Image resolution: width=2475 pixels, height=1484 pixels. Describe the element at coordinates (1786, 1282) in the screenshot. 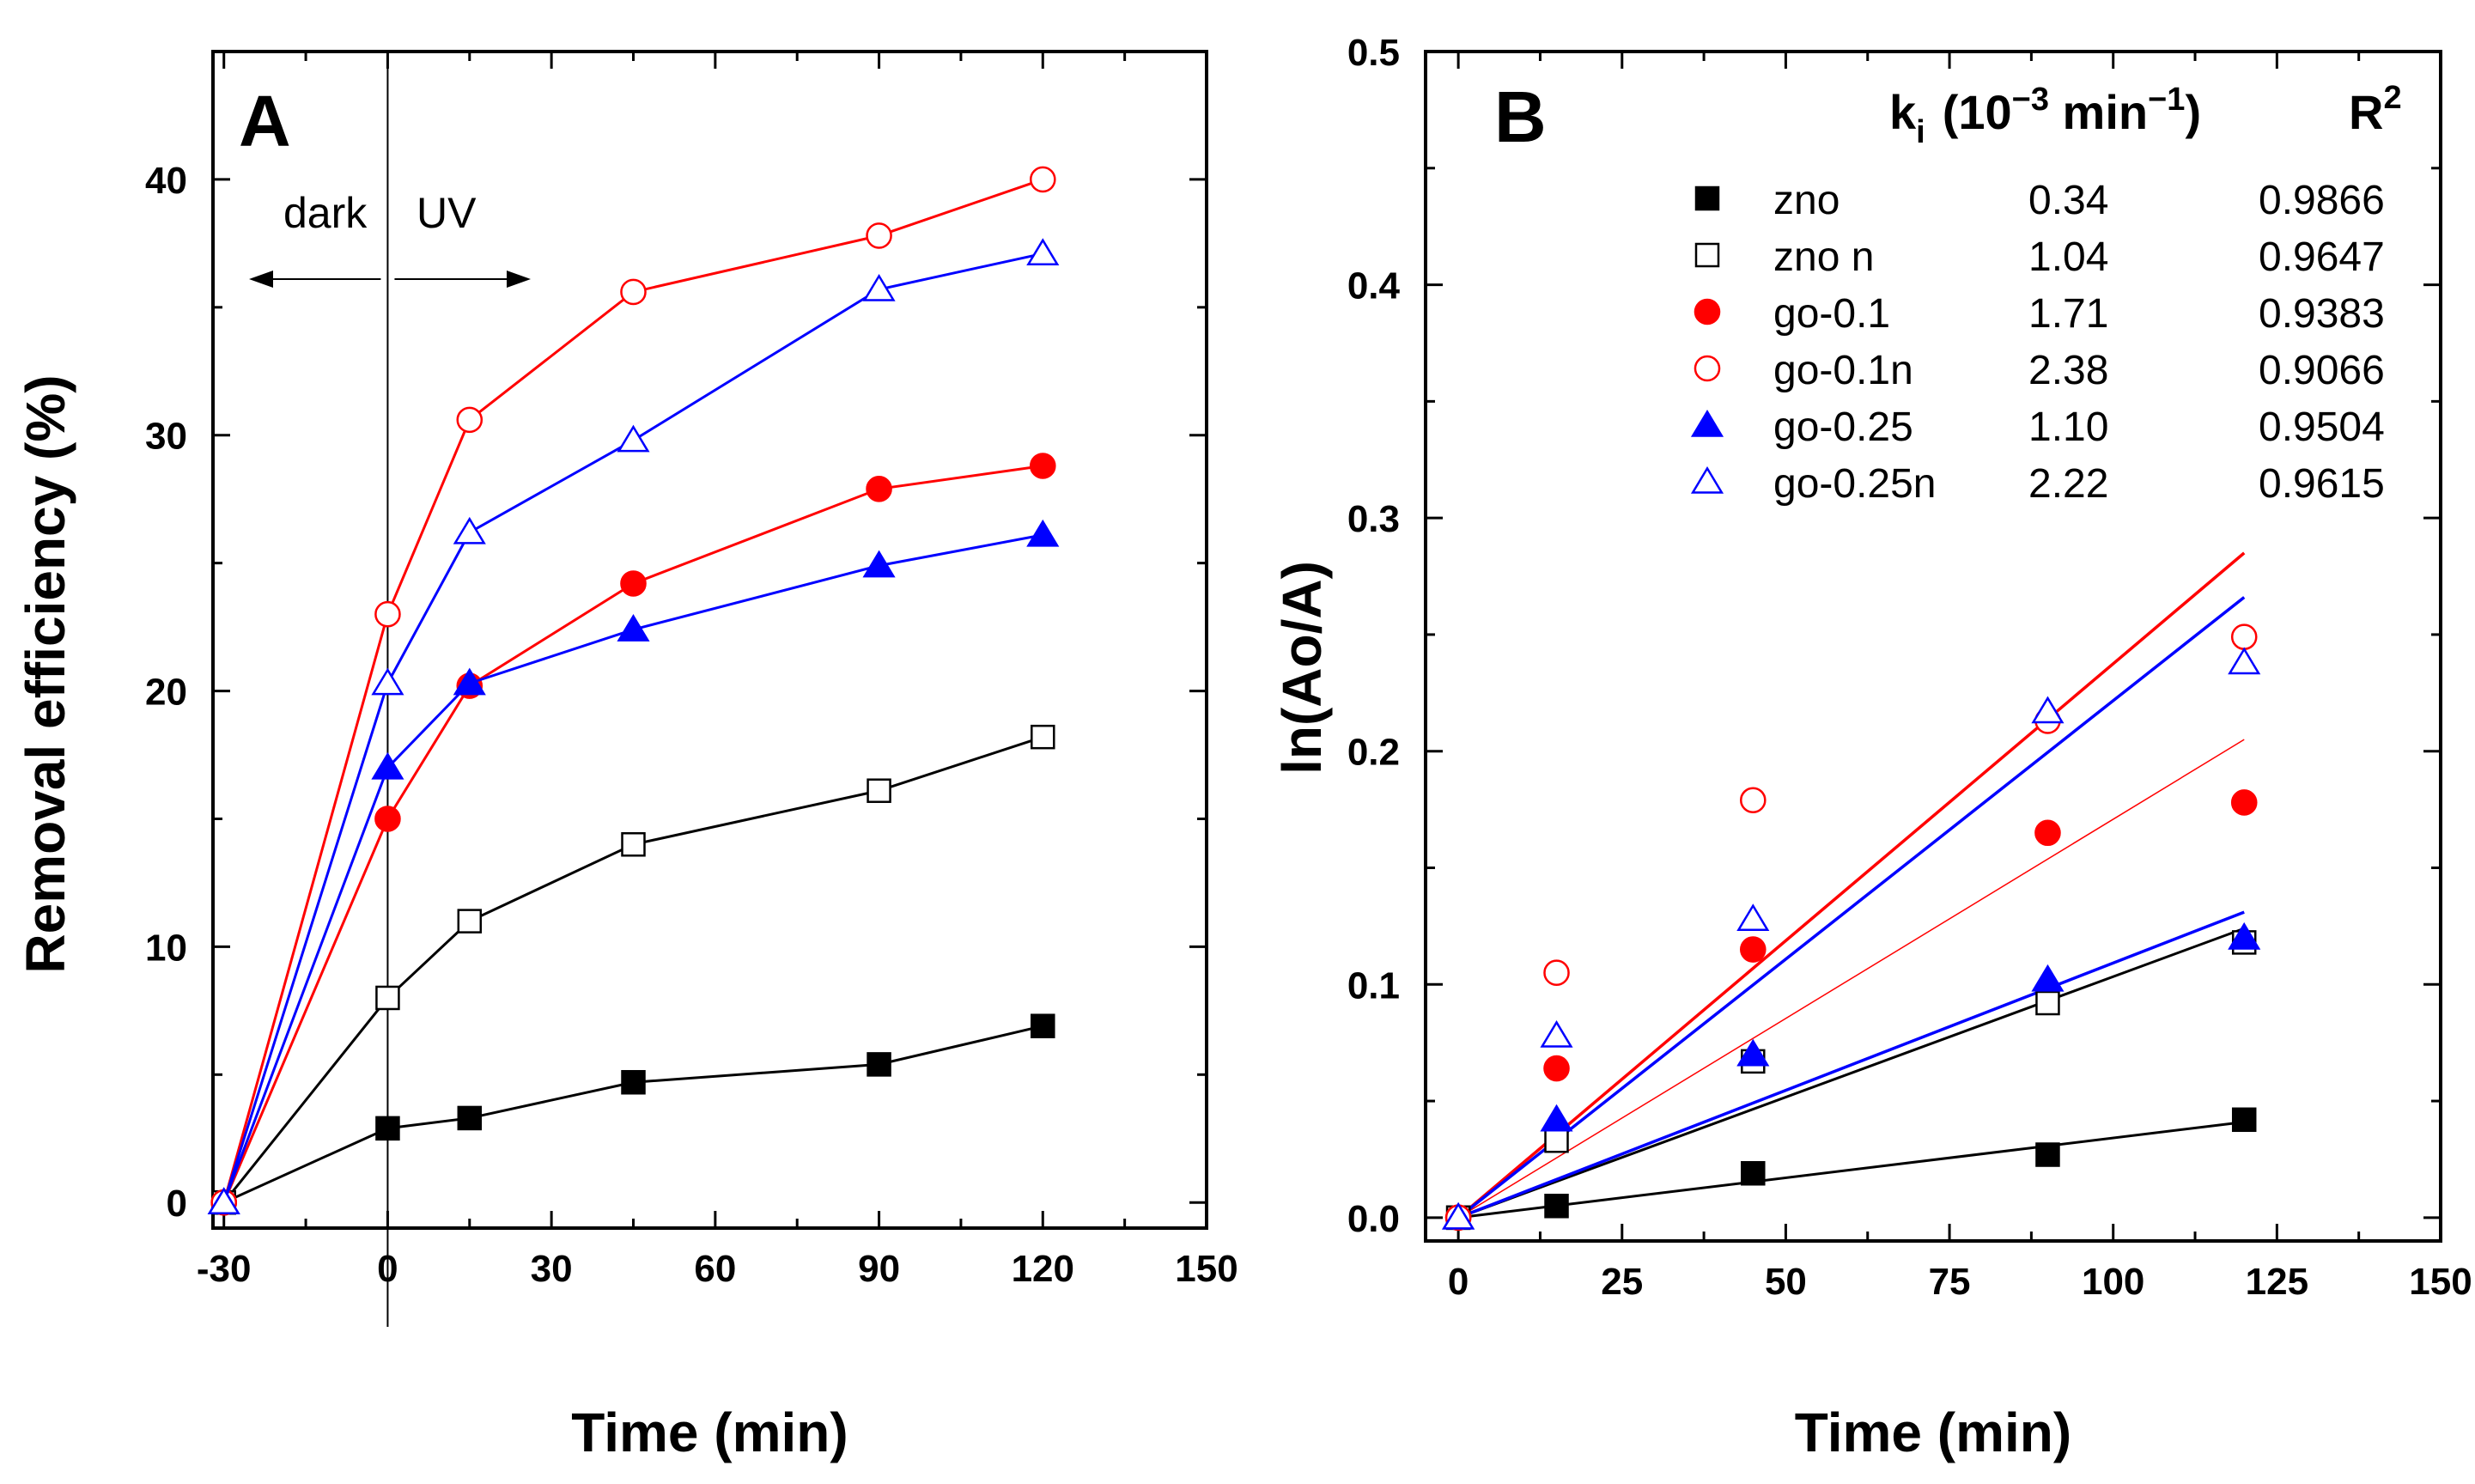

I see `x-tick-label-b: 50` at that location.